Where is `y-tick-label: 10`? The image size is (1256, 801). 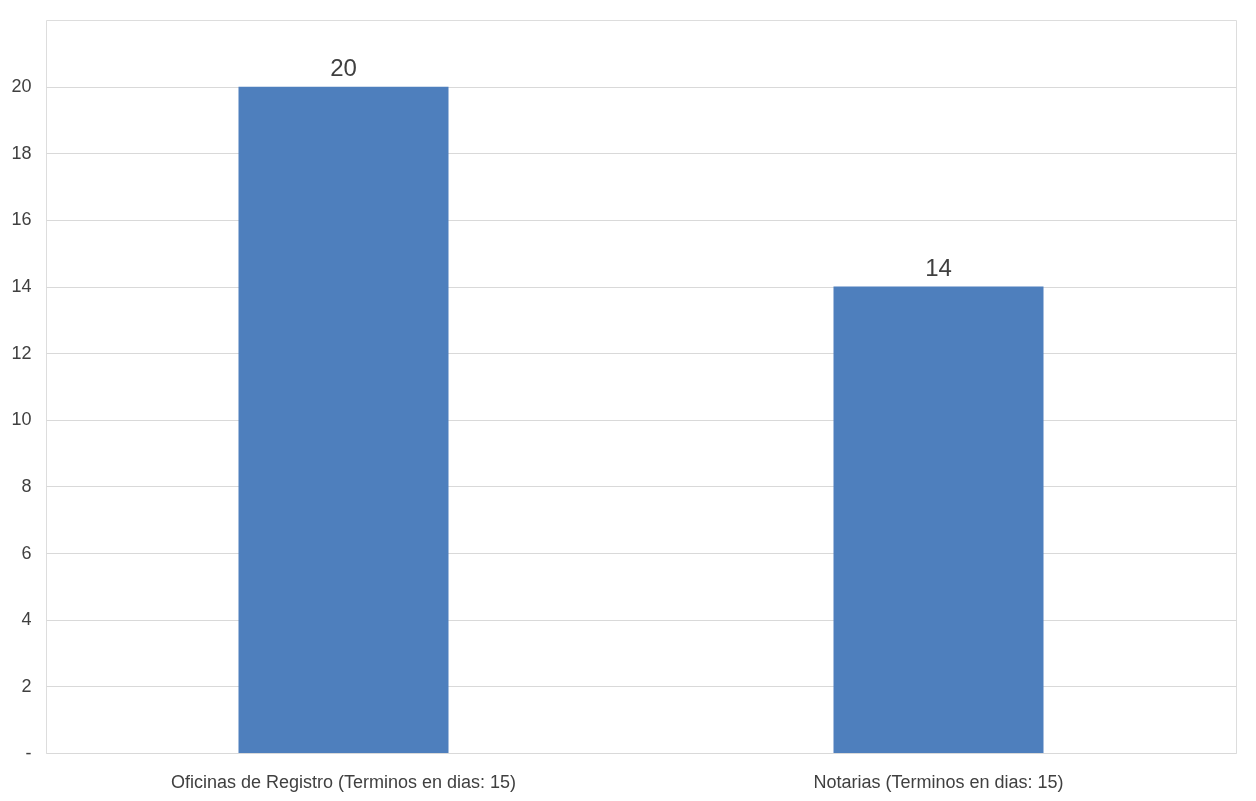
y-tick-label: 10 is located at coordinates (21, 419).